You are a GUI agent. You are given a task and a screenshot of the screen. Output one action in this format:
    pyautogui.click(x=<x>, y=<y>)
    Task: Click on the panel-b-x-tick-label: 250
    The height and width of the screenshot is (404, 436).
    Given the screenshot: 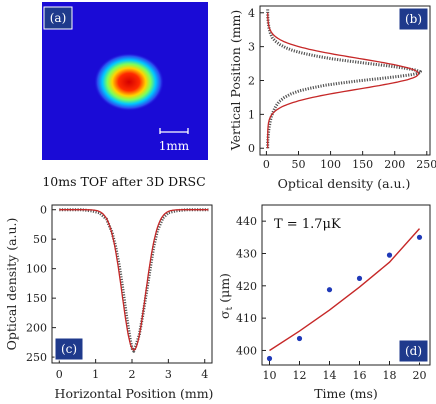 What is the action you would take?
    pyautogui.click(x=426, y=164)
    